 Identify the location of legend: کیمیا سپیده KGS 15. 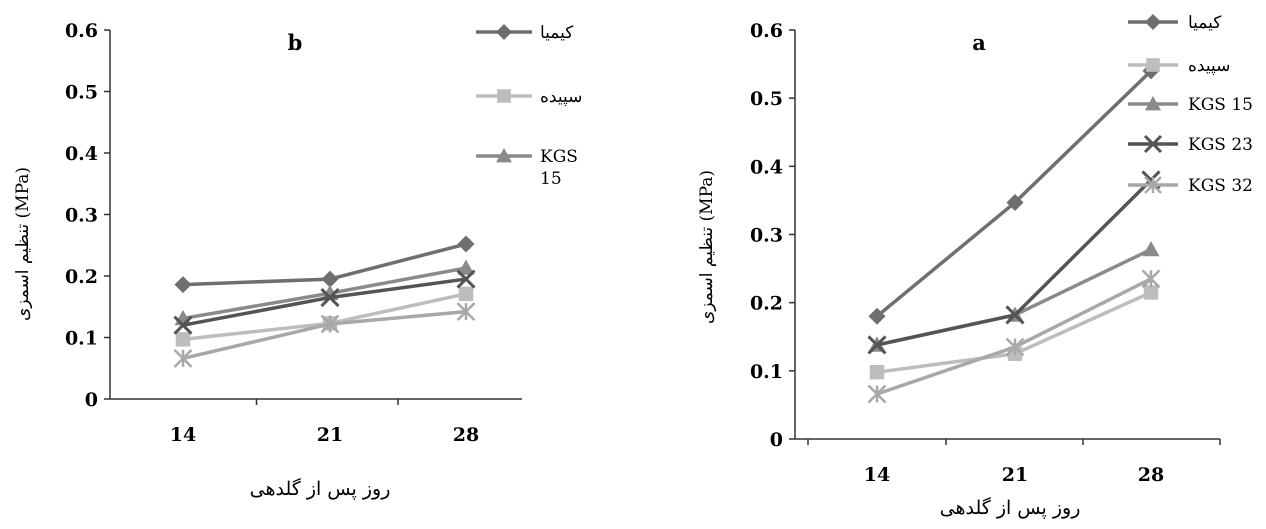
(529, 106).